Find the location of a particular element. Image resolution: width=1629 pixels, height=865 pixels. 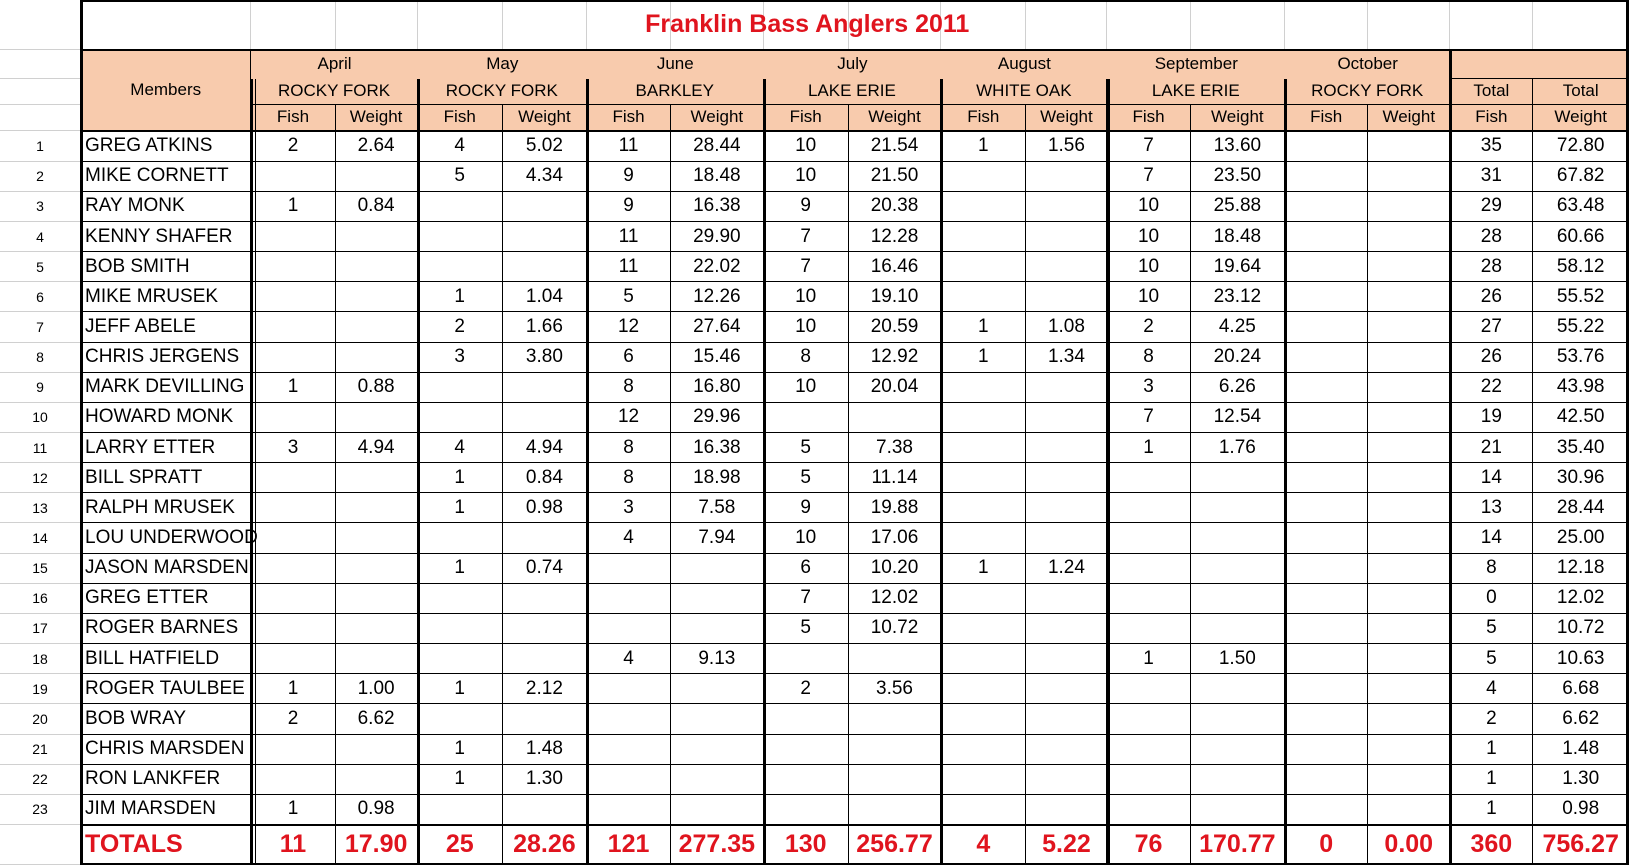

data-cell: 22.02 is located at coordinates (717, 267).